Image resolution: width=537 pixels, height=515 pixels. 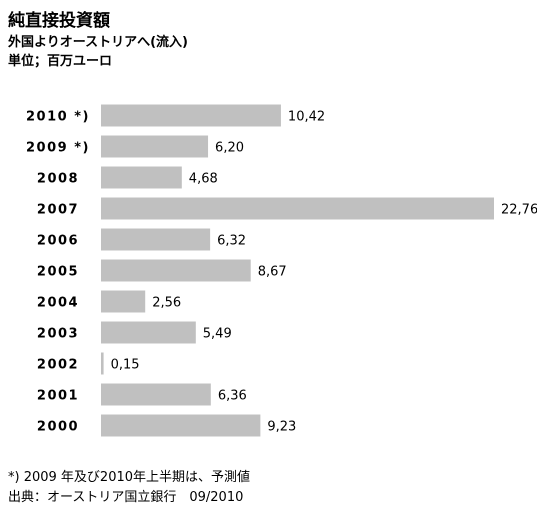 What do you see at coordinates (519, 210) in the screenshot?
I see `value-label: 22,76` at bounding box center [519, 210].